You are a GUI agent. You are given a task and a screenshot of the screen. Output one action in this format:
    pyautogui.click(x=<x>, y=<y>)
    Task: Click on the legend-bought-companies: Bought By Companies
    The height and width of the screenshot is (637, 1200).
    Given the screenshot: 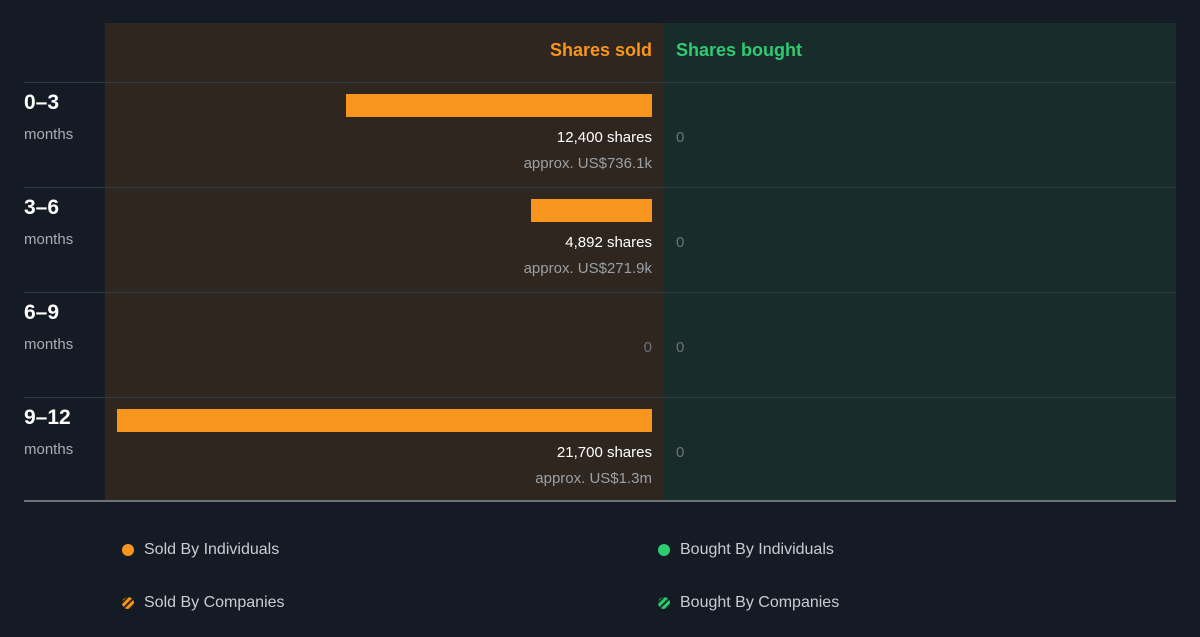 What is the action you would take?
    pyautogui.click(x=748, y=603)
    